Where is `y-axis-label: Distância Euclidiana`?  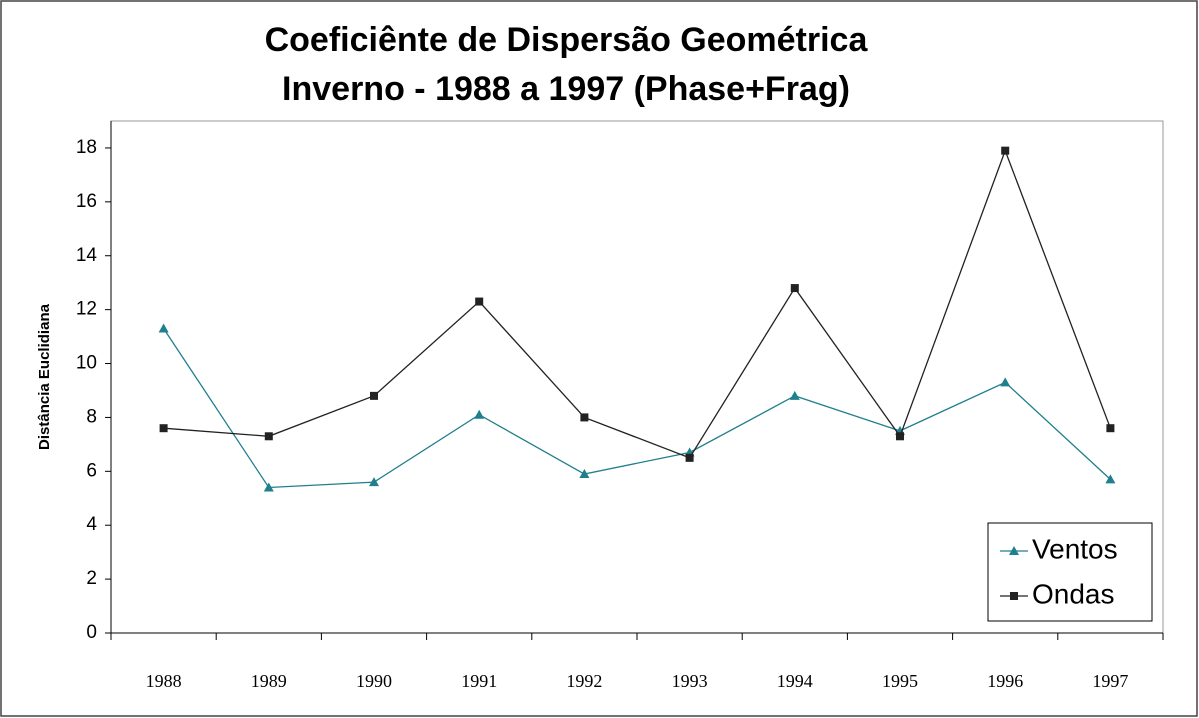 y-axis-label: Distância Euclidiana is located at coordinates (44, 376).